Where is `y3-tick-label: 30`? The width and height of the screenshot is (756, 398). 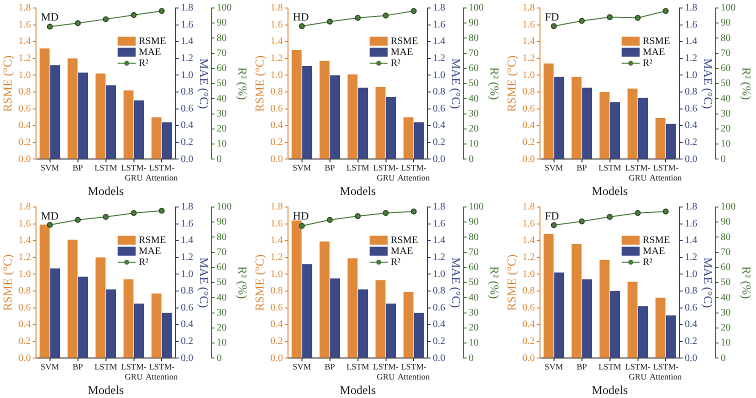 y3-tick-label: 30 is located at coordinates (473, 114).